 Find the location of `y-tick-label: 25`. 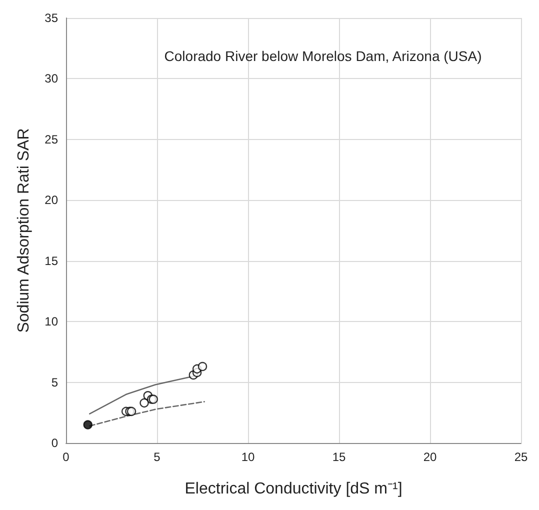

y-tick-label: 25 is located at coordinates (51, 139).